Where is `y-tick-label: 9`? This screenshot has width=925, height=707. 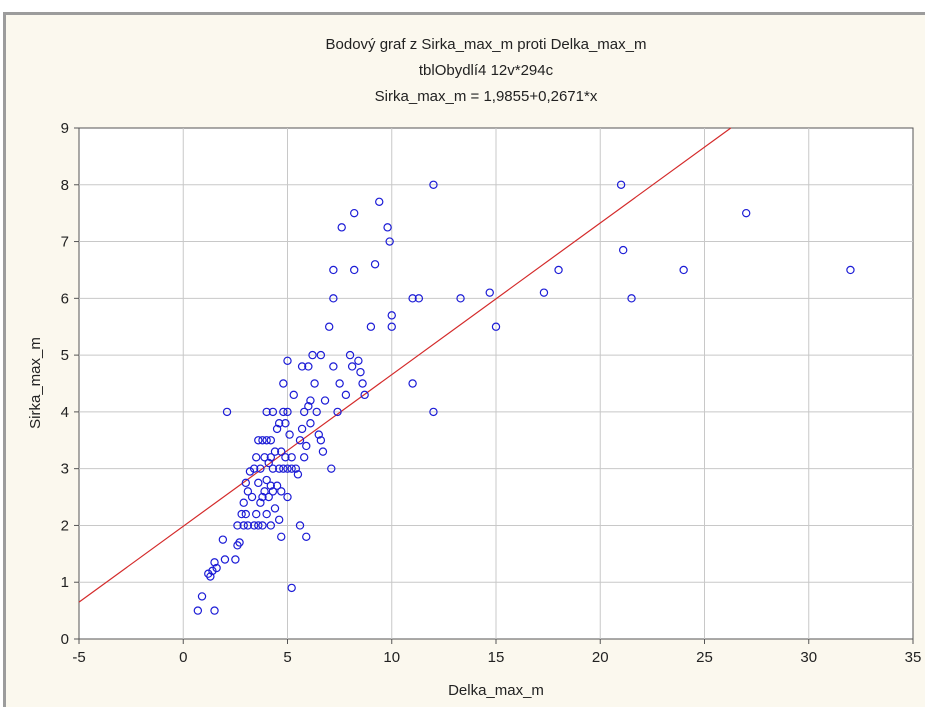 y-tick-label: 9 is located at coordinates (65, 128).